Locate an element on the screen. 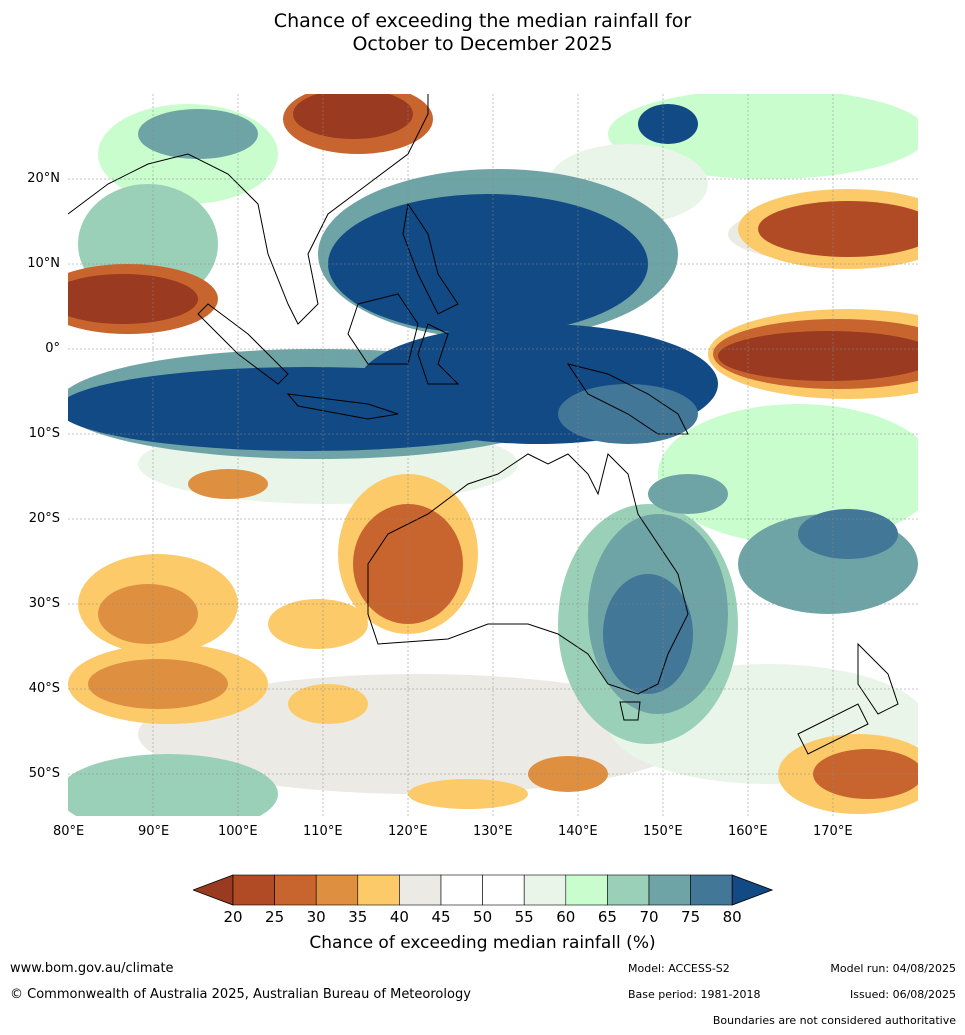 Image resolution: width=965 pixels, height=1035 pixels. colorbar-tick-label: 45 is located at coordinates (441, 917).